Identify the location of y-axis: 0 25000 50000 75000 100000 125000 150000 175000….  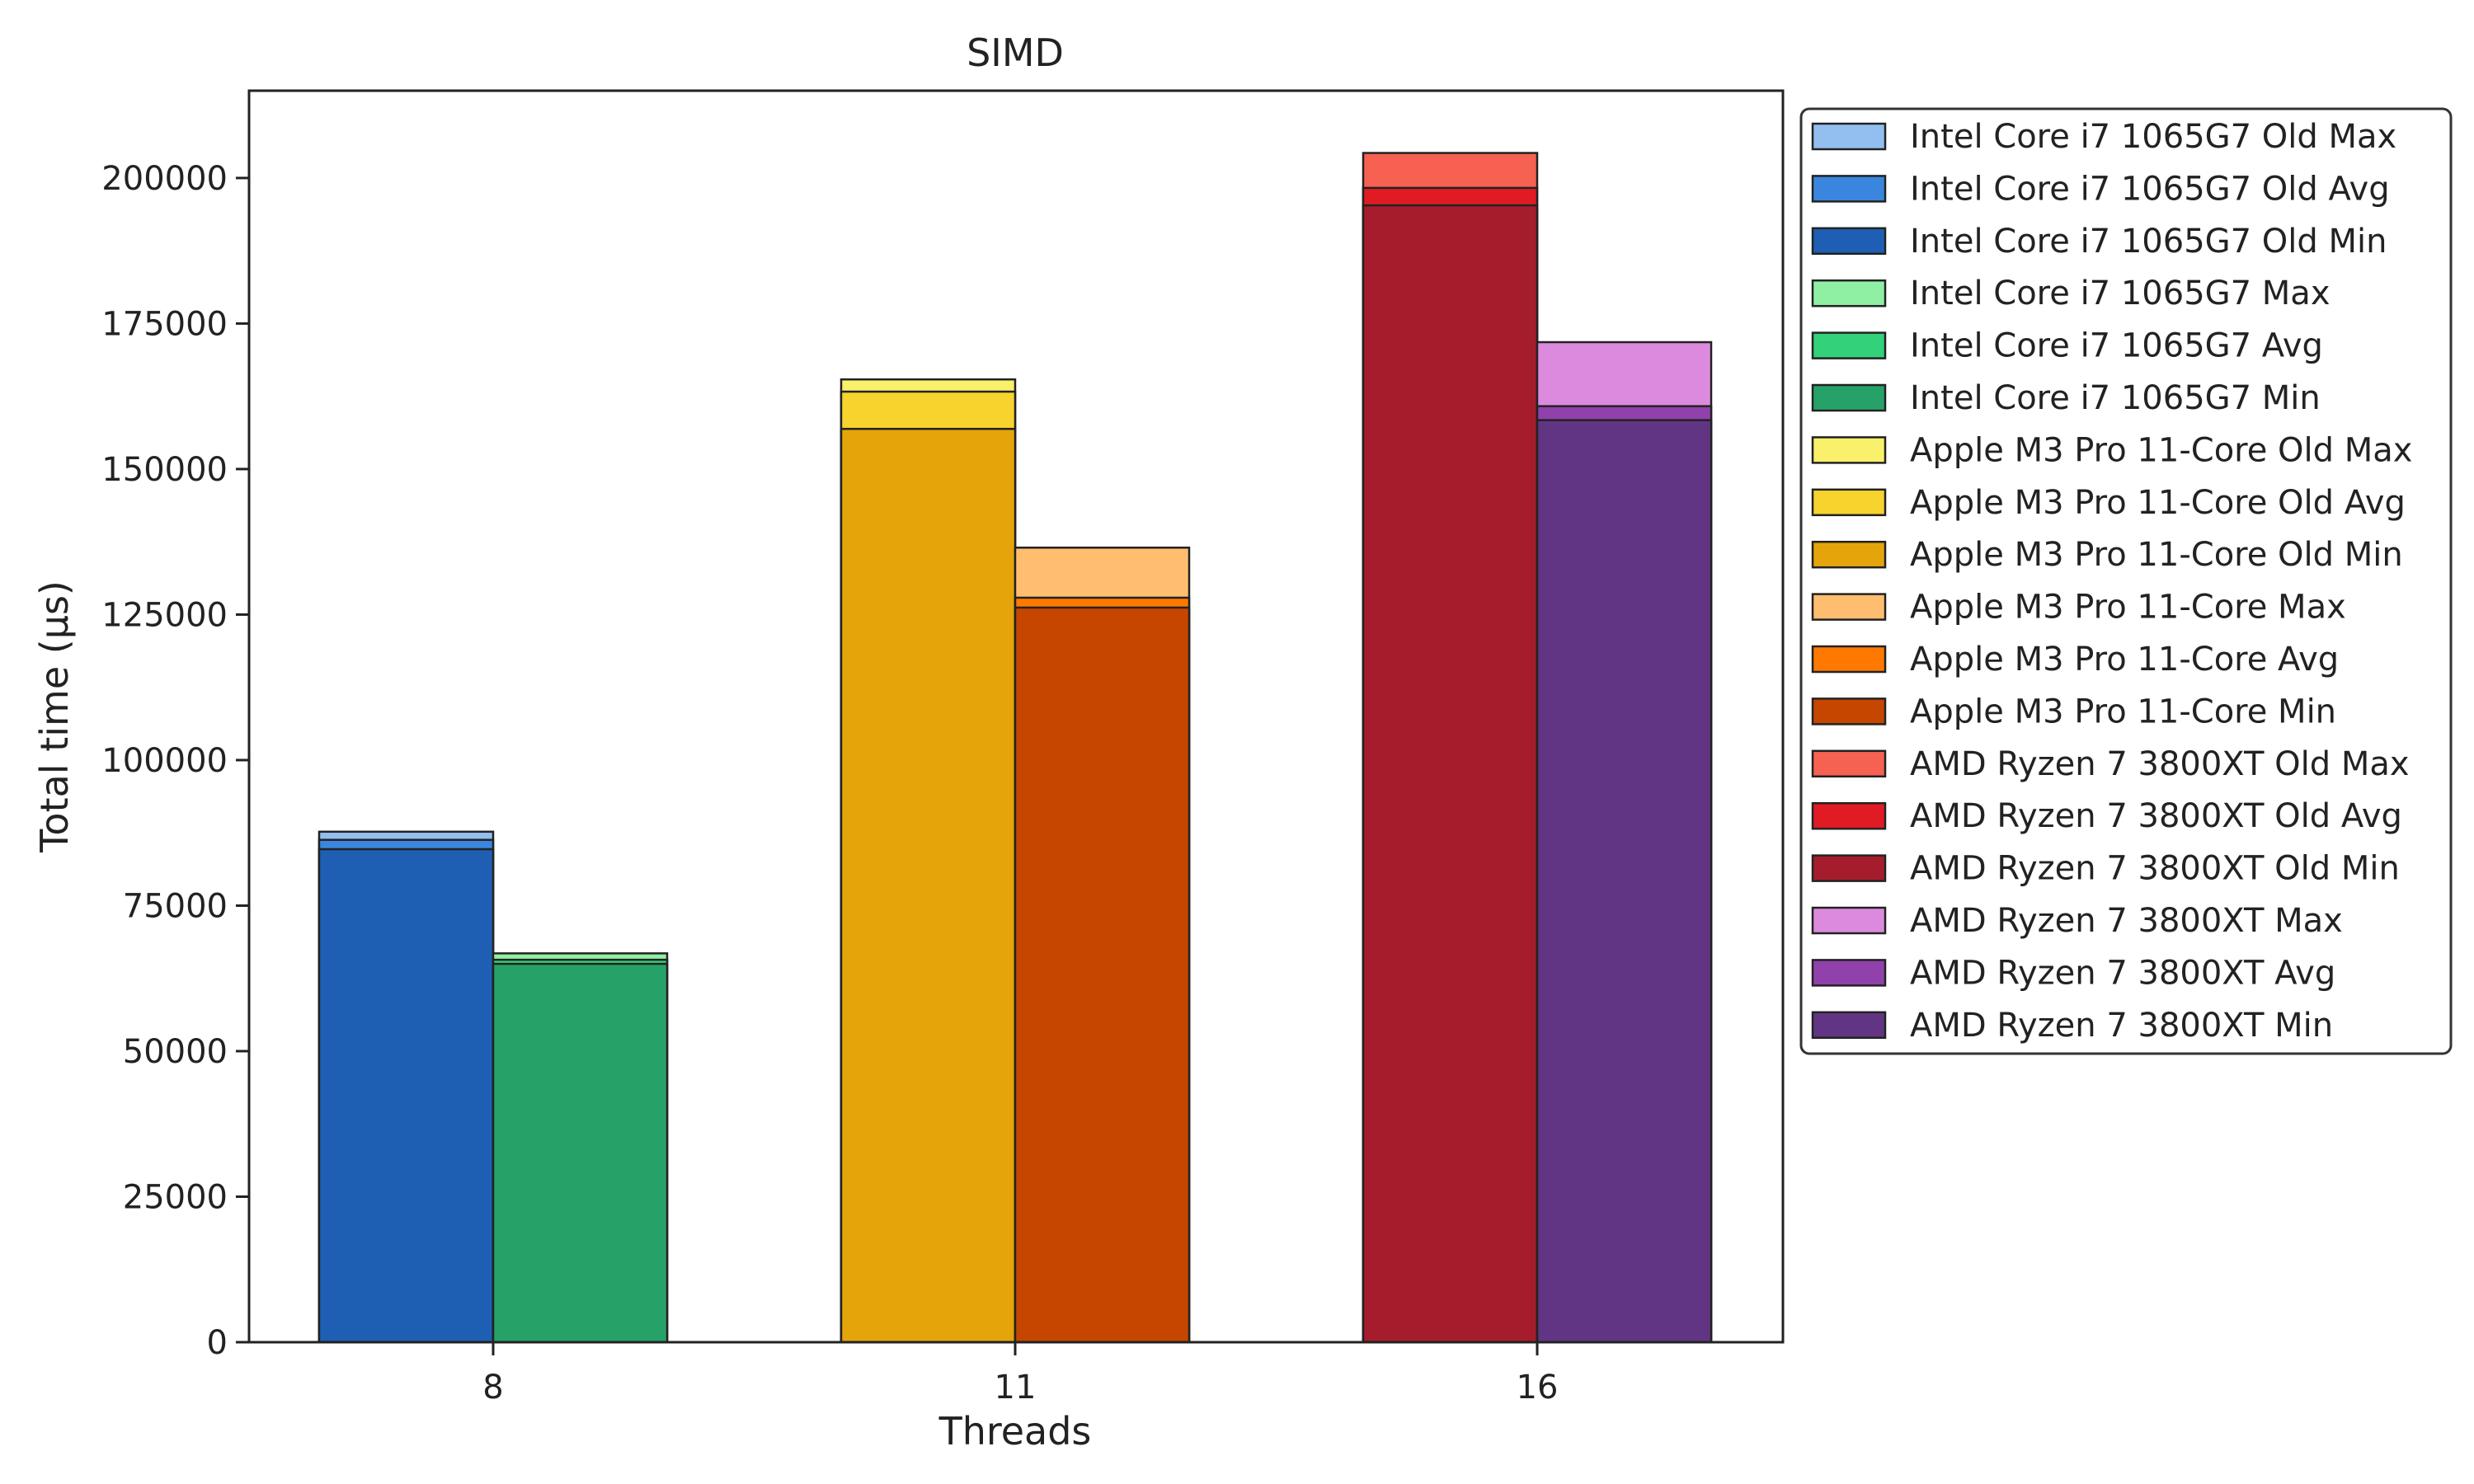
(175, 761).